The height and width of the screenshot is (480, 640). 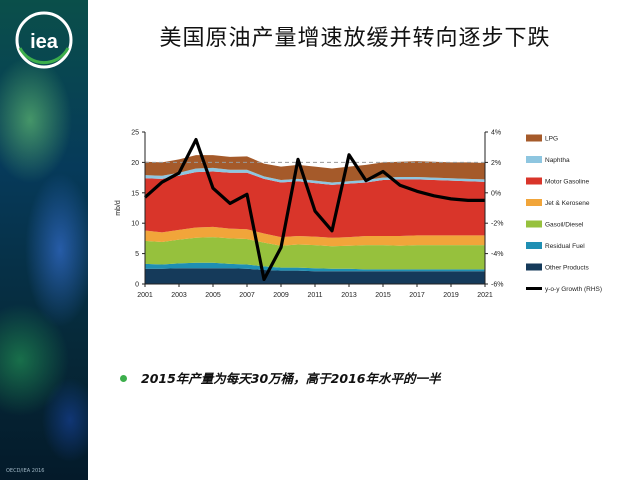 I want to click on y2-tick-label: -4%, so click(x=497, y=254).